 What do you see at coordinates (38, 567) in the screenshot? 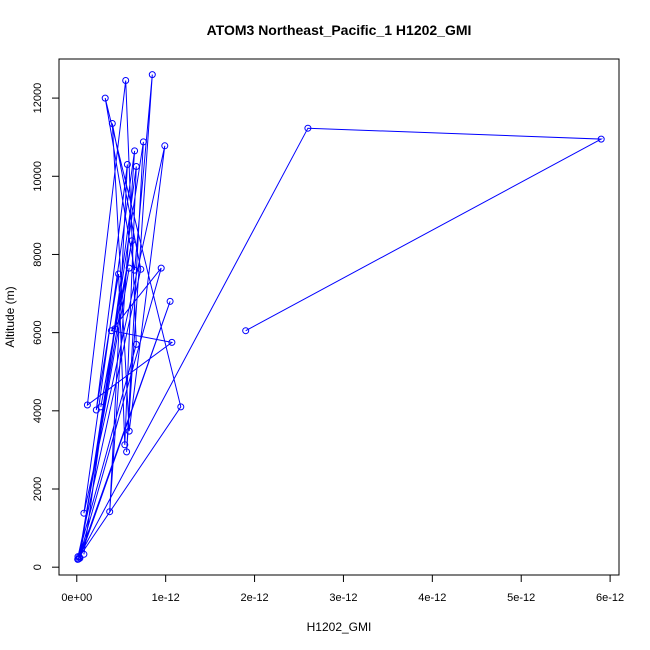
I see `y-tick-label: 0` at bounding box center [38, 567].